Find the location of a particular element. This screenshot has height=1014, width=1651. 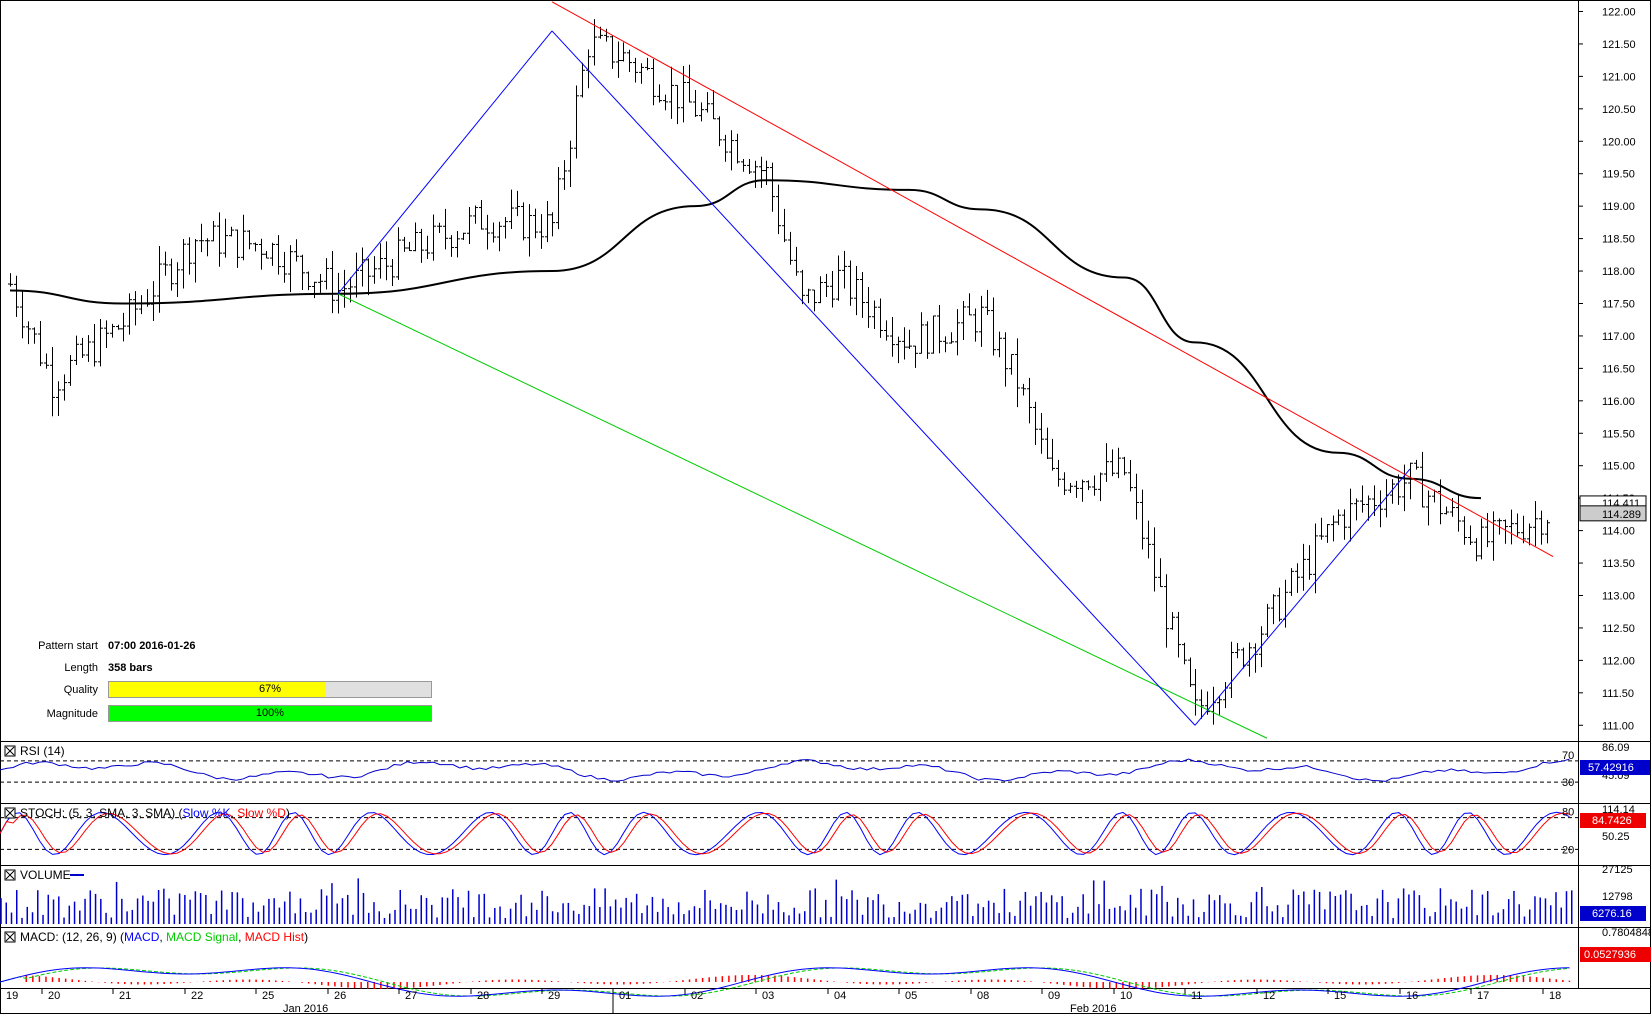

macd-last-value-box is located at coordinates (1615, 954).